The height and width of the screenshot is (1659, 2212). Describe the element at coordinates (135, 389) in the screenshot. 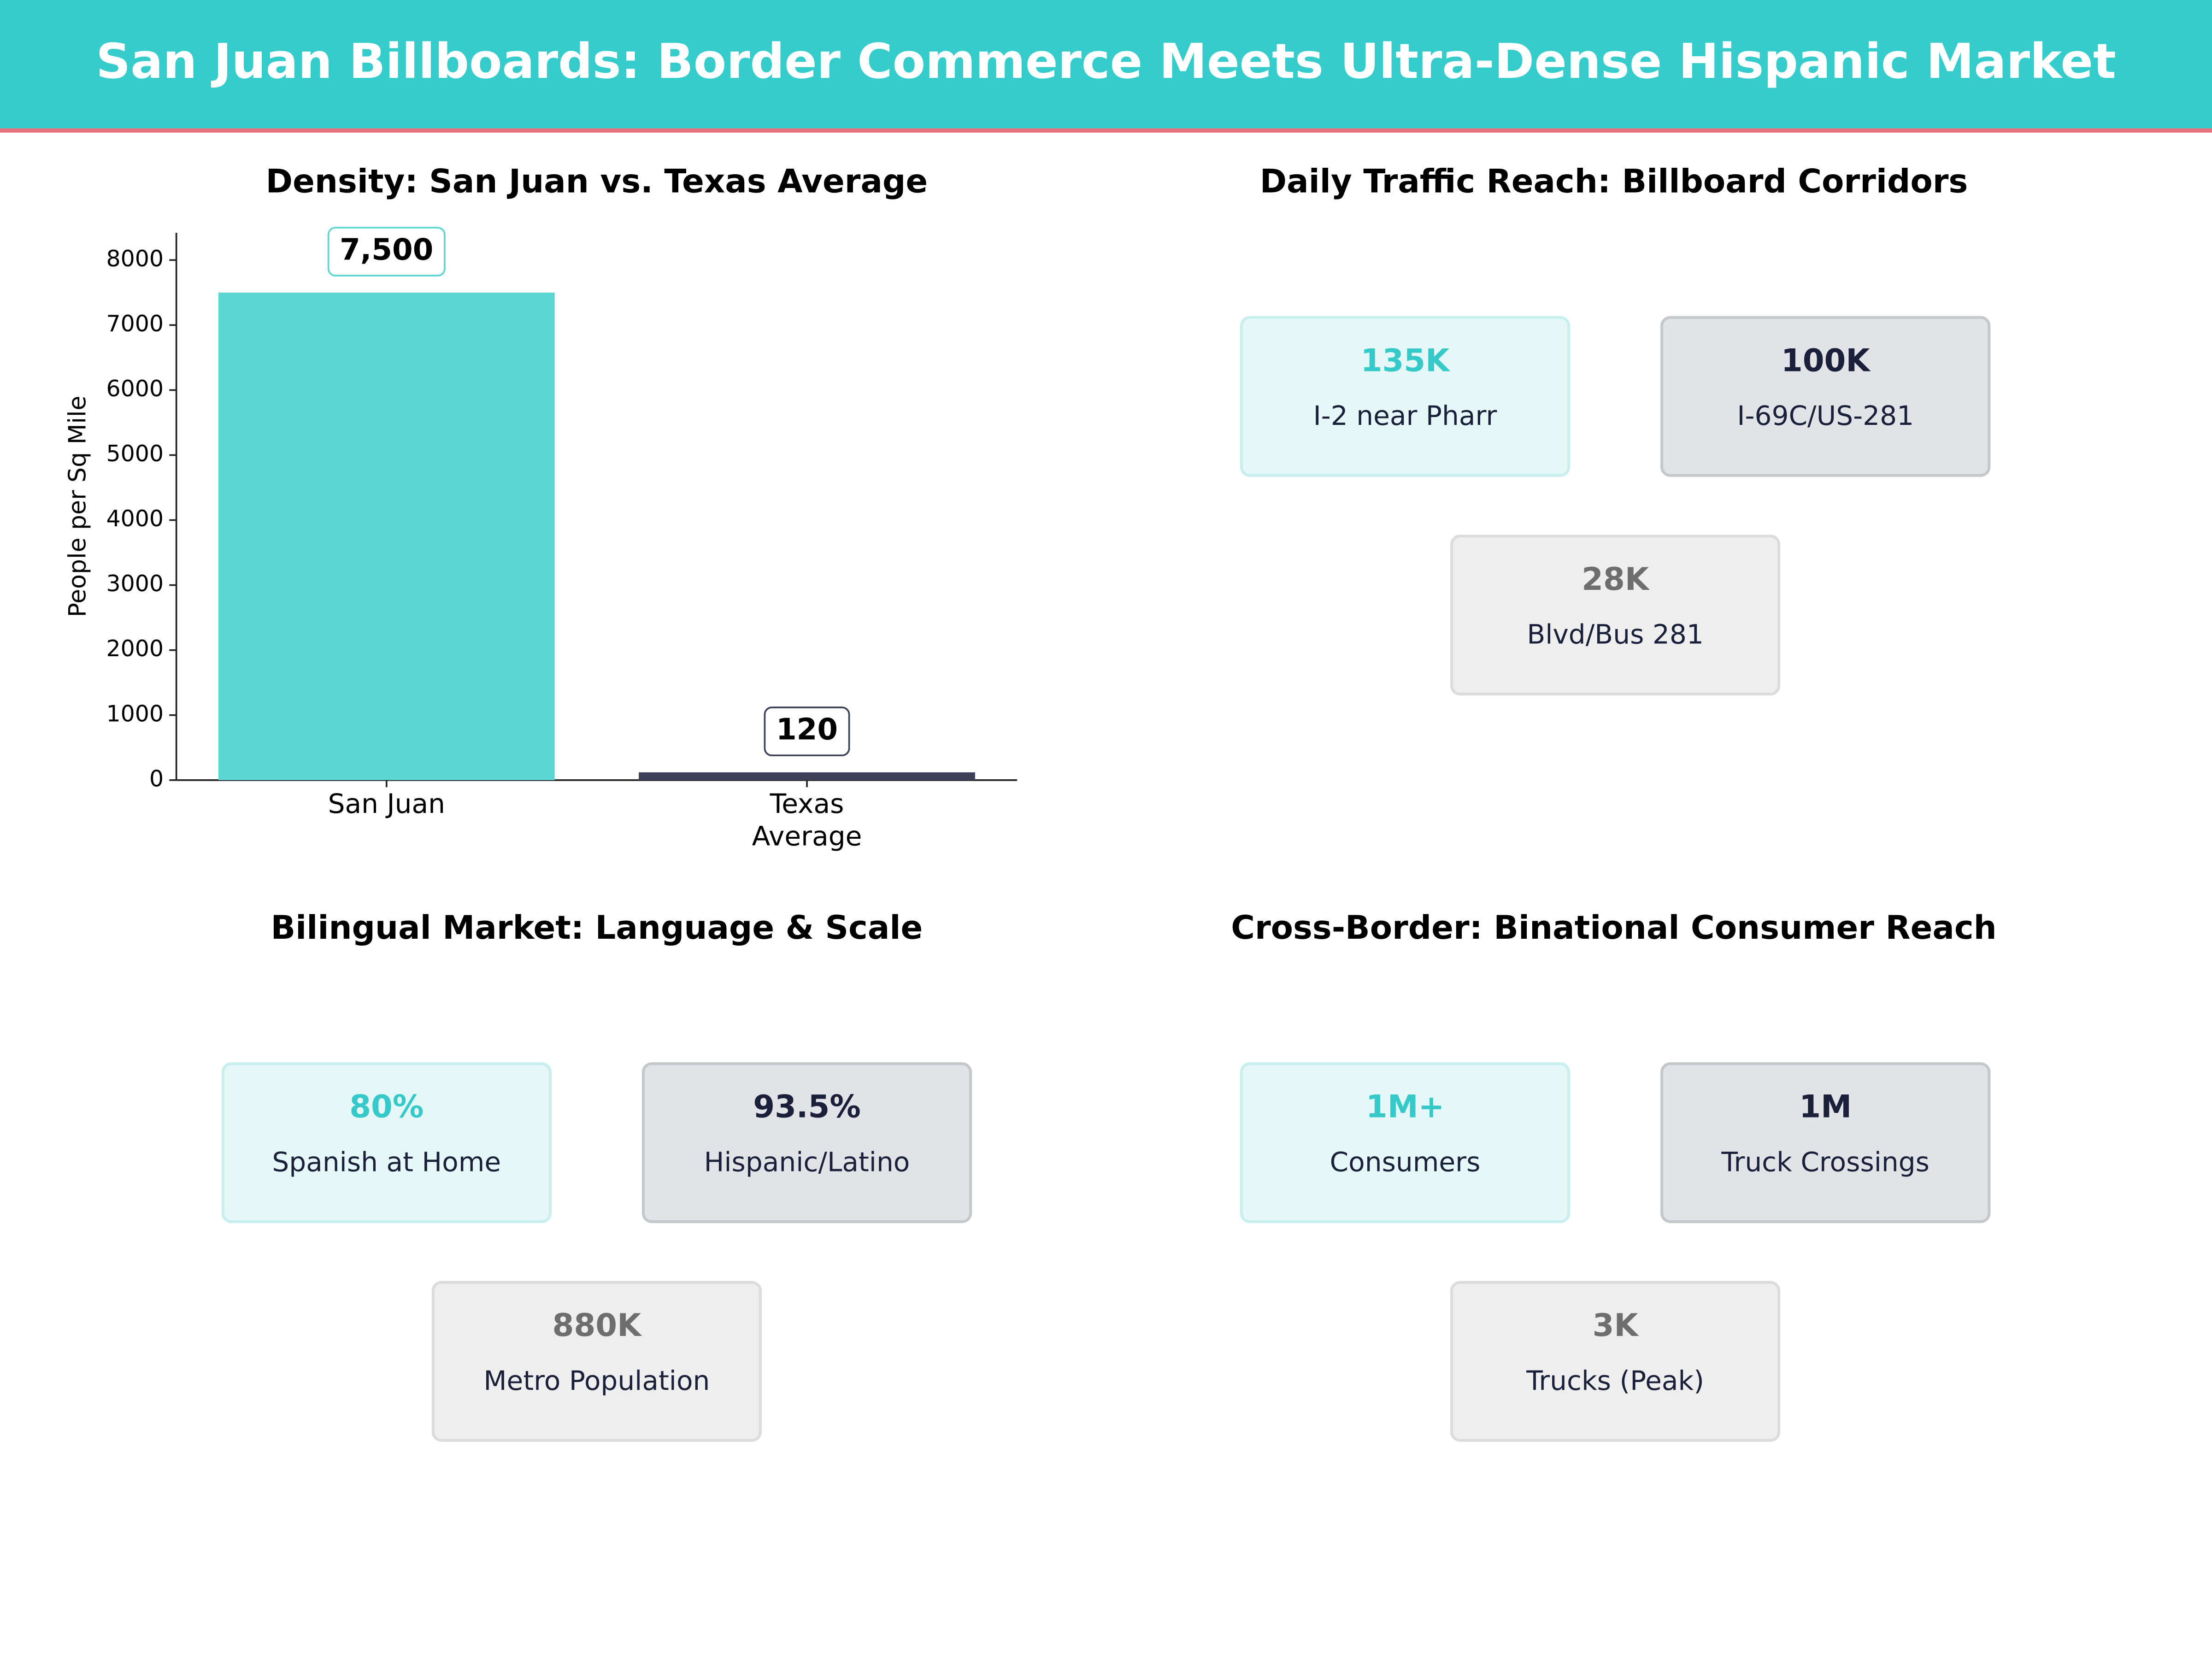

I see `y-tick-label: 6000` at that location.